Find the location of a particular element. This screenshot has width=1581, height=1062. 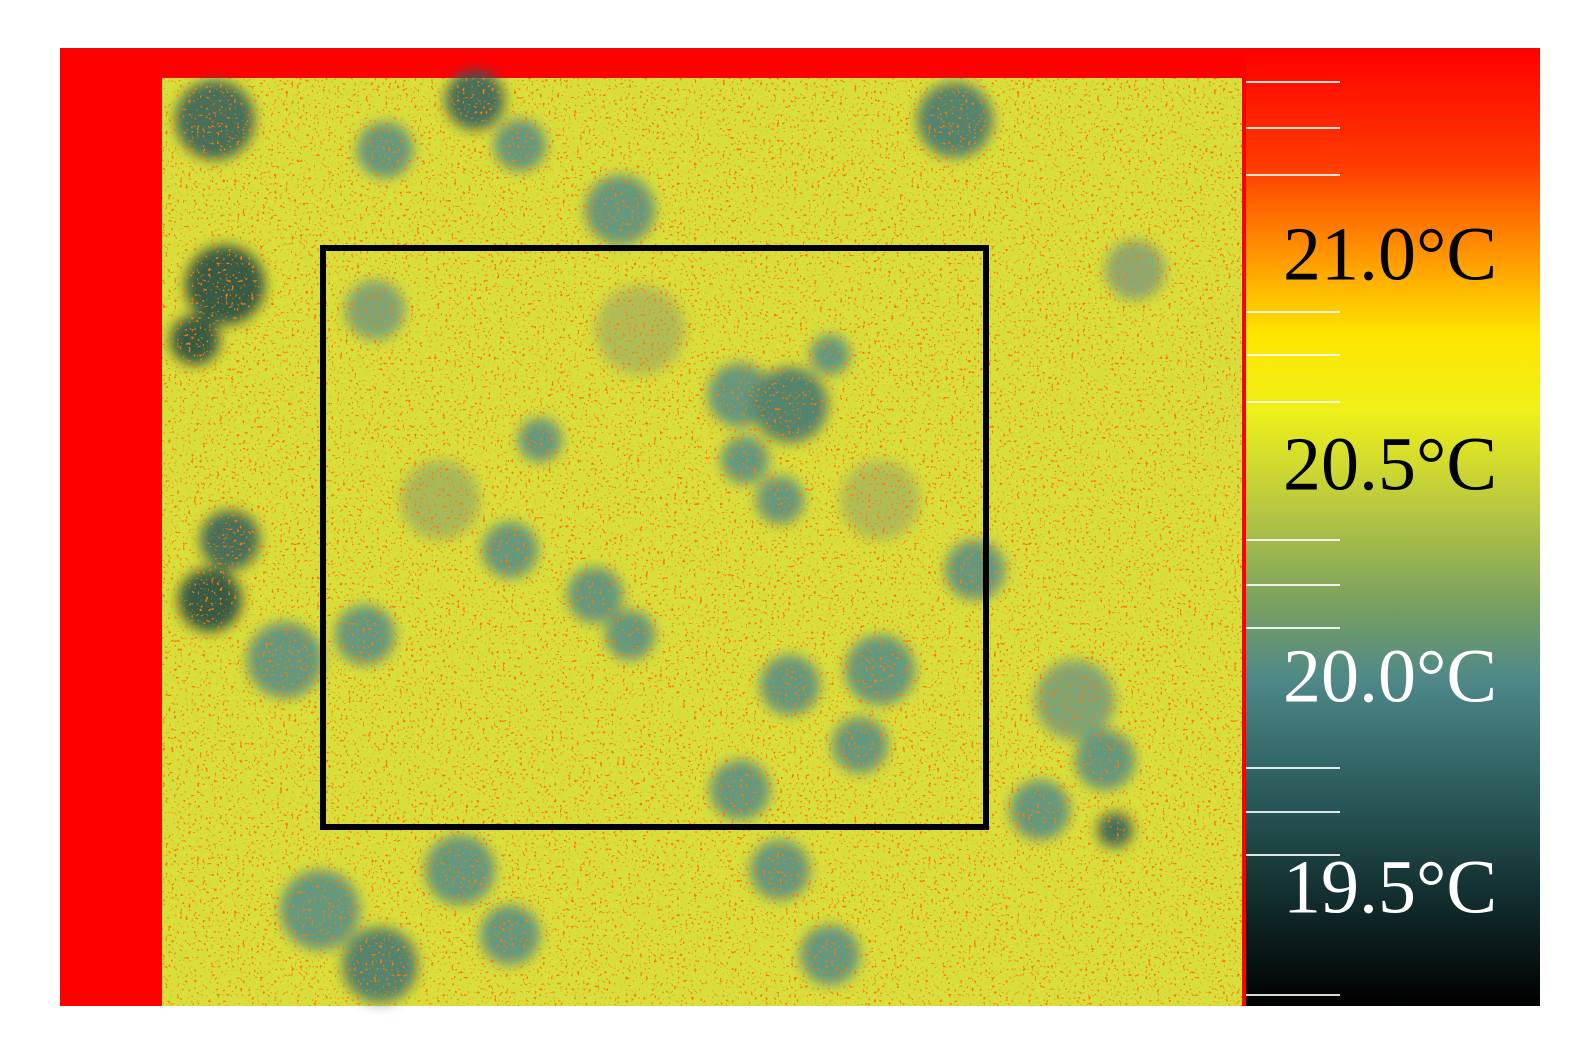

colorbar-label: 19.5°C is located at coordinates (1390, 887).